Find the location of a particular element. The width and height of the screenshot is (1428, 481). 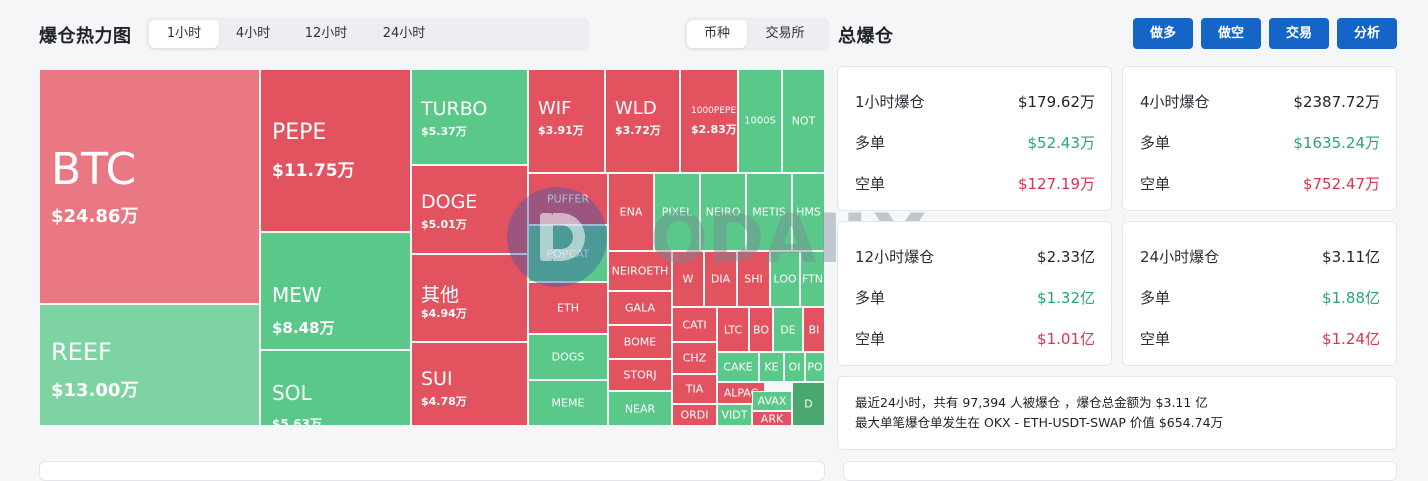

heatmap-cell-tia: TIA is located at coordinates (694, 389).